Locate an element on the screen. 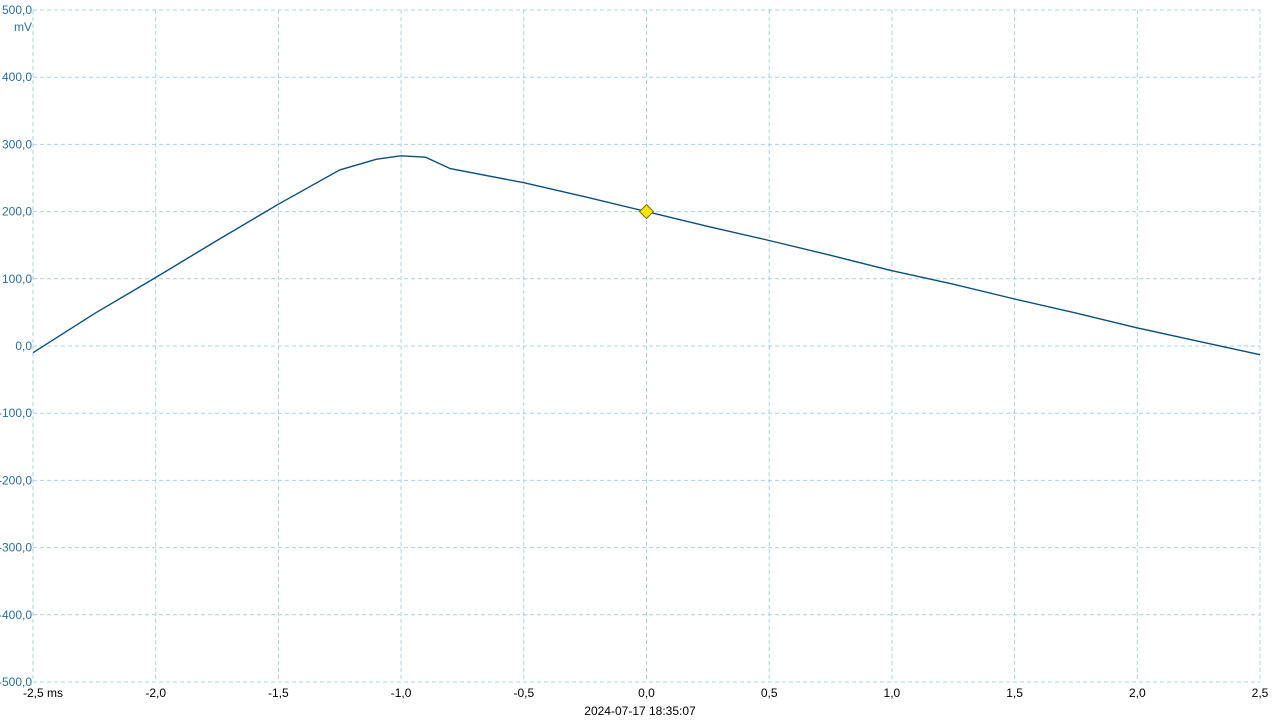 The width and height of the screenshot is (1280, 720). y-tick-label: 0,0 is located at coordinates (23, 346).